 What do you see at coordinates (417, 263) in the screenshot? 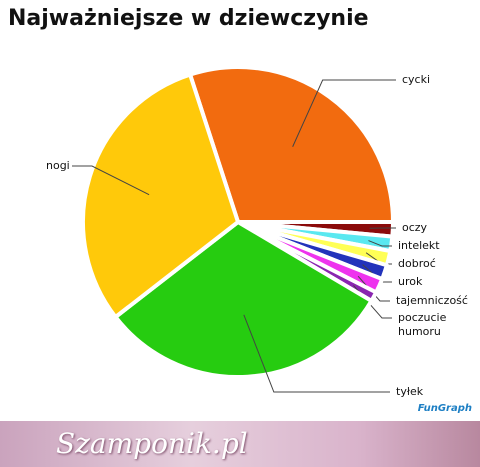
I see `slice-label: dobroć` at bounding box center [417, 263].